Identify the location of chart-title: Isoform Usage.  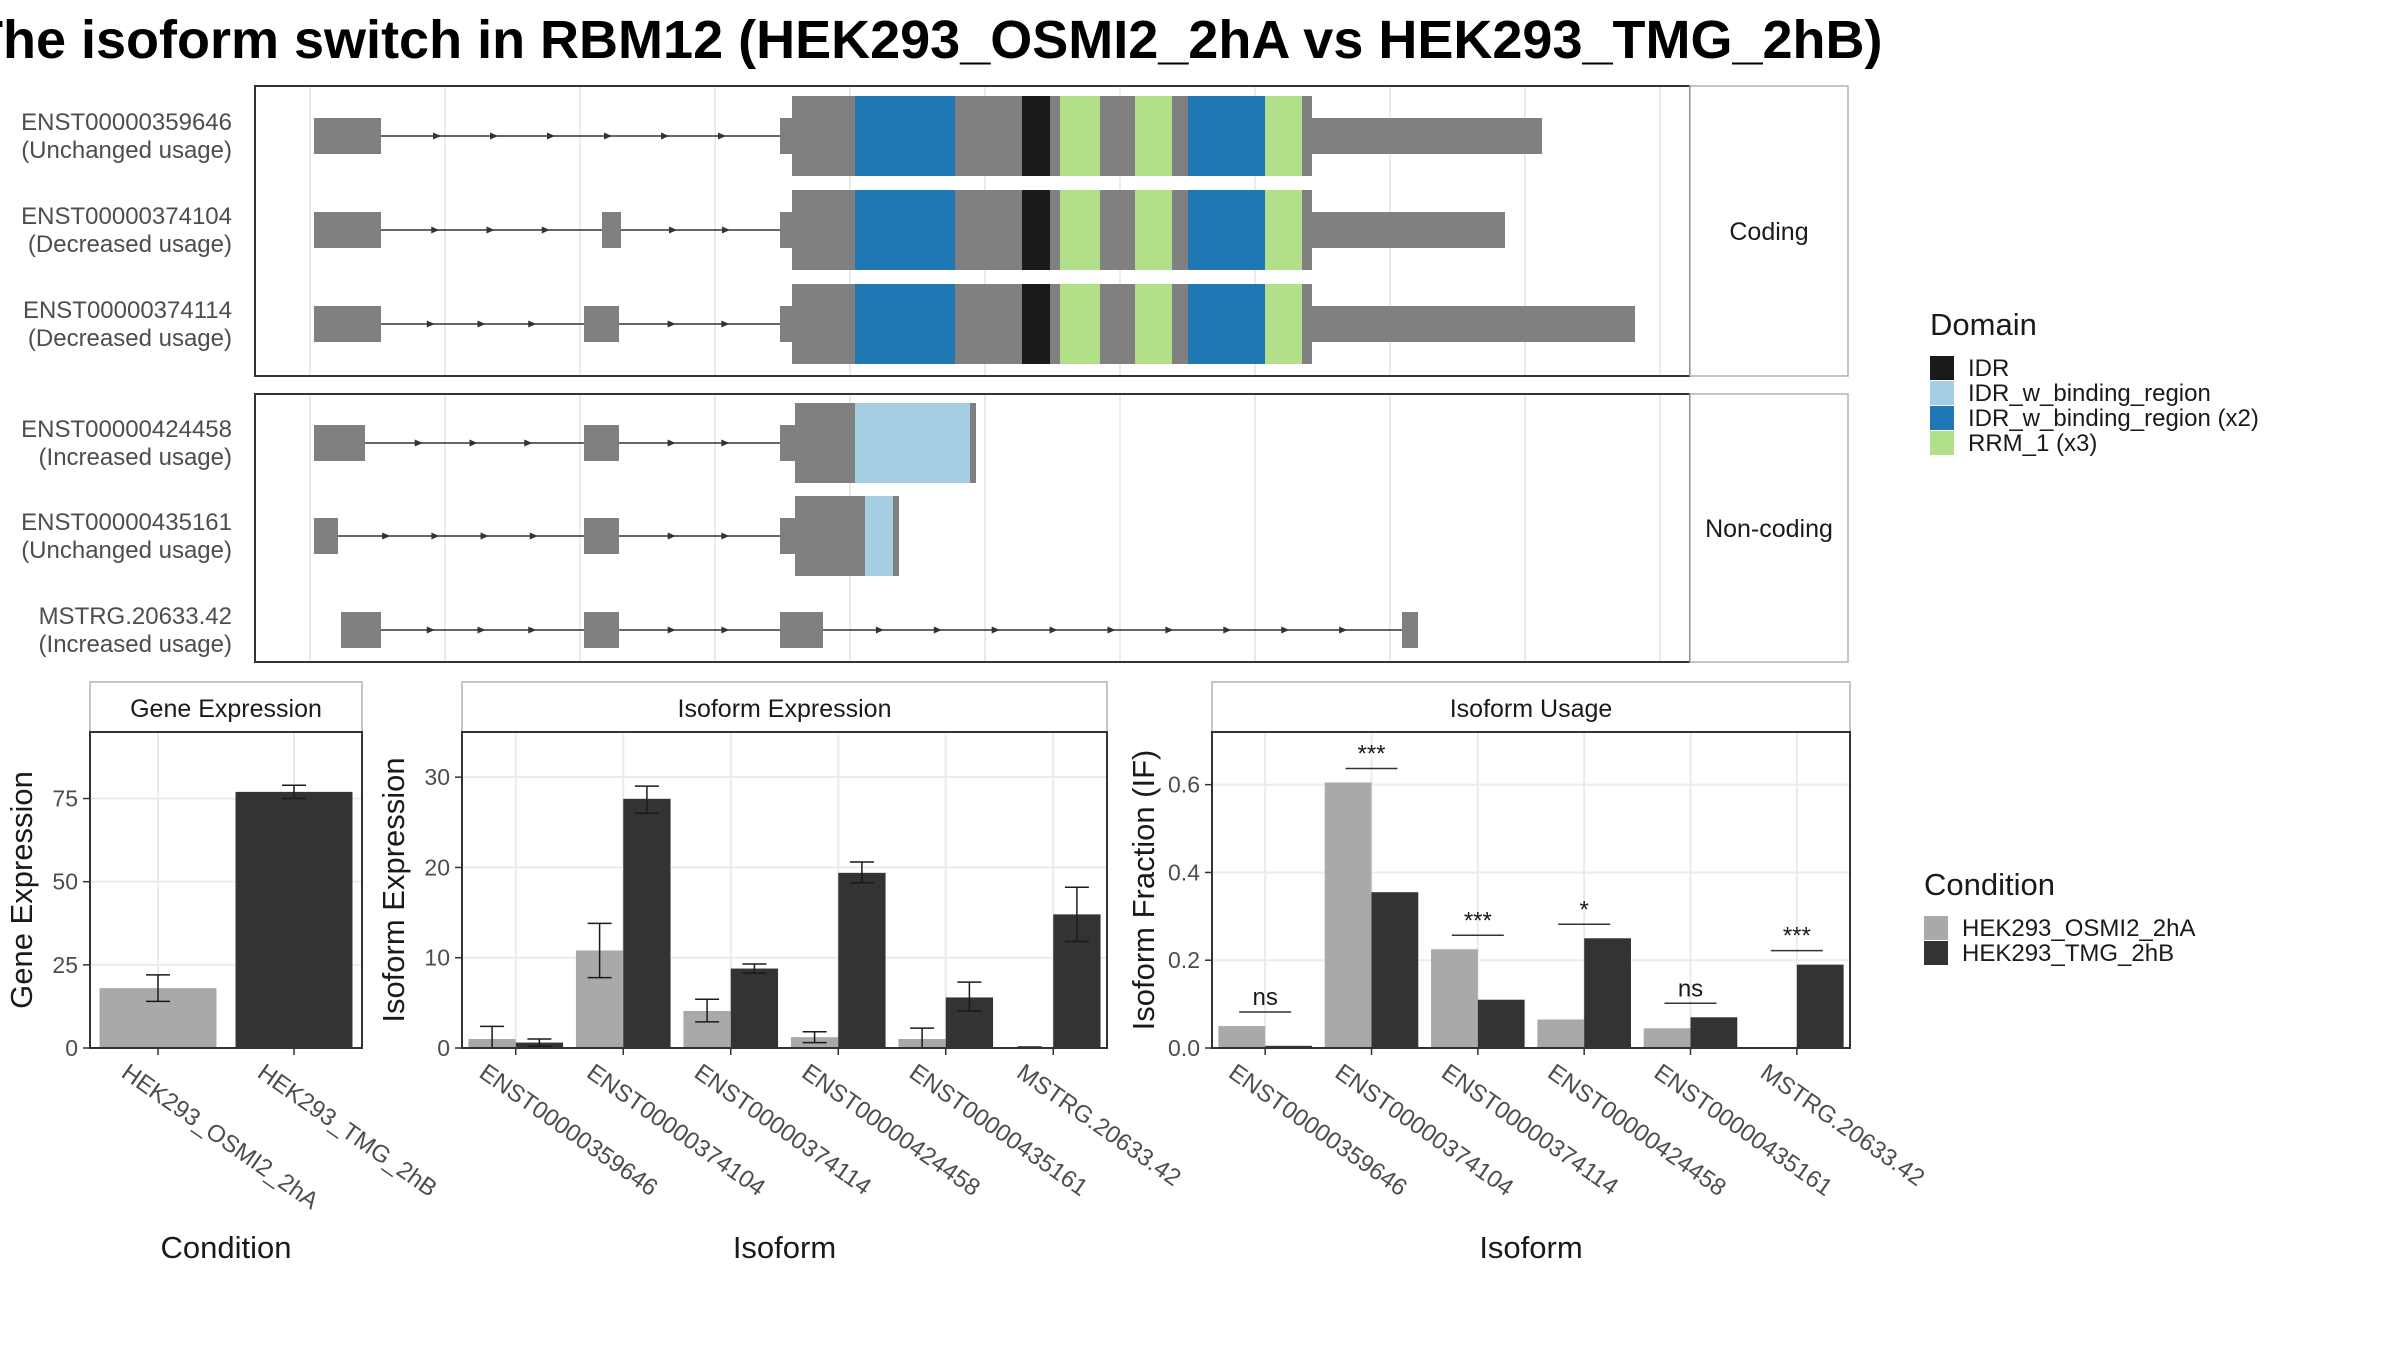
(1531, 709).